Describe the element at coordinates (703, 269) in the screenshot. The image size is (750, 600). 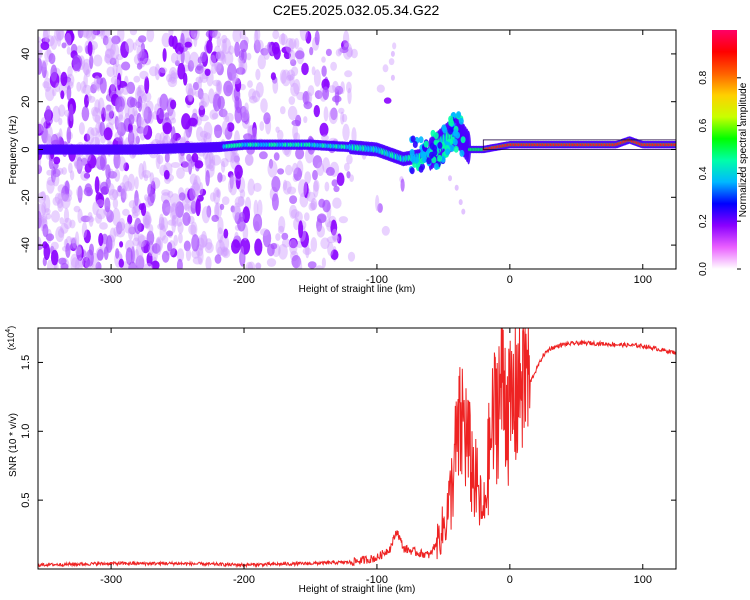
I see `colorbar-tick-label: 0.0` at that location.